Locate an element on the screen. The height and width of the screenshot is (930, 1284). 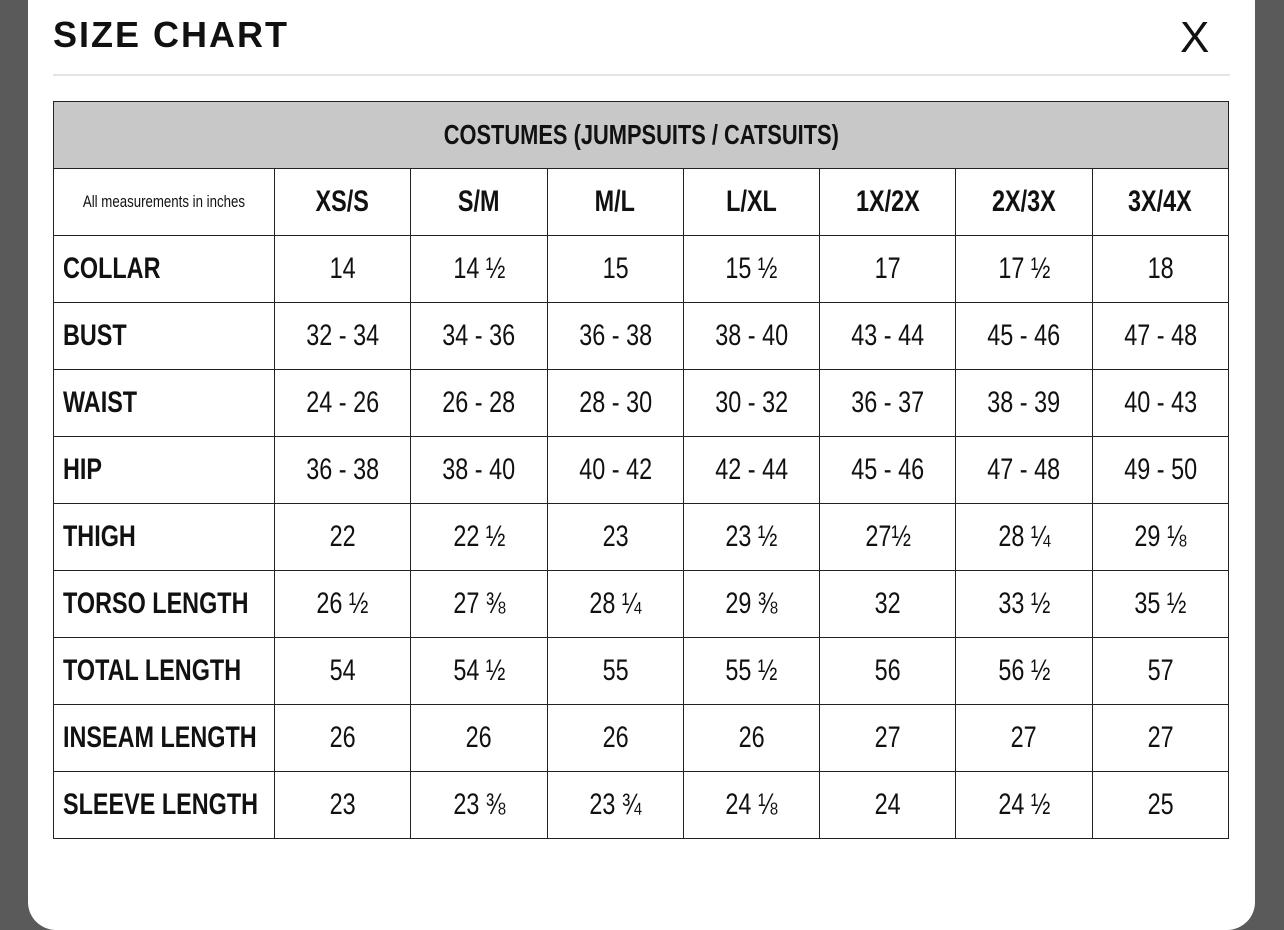
size-header-text: S/M is located at coordinates (479, 201).